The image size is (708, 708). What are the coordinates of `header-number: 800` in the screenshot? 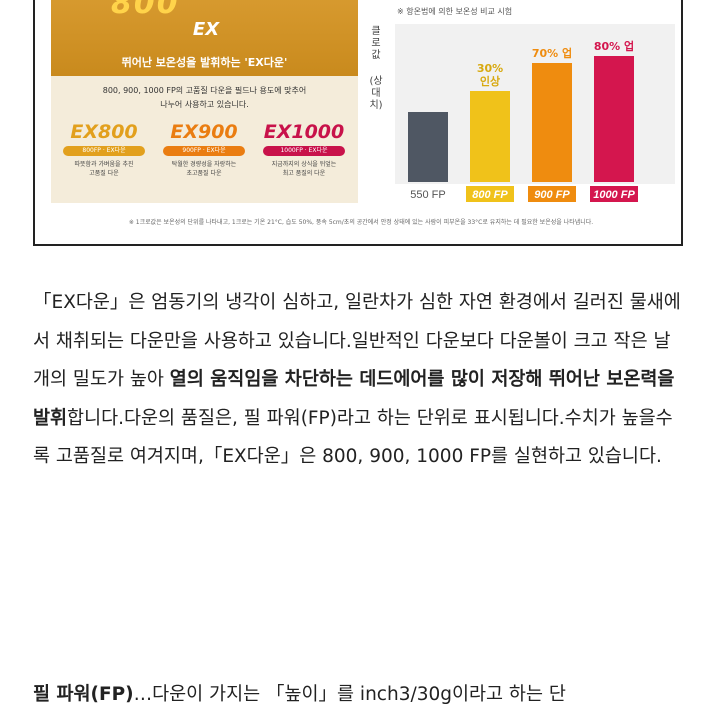 It's located at (145, 10).